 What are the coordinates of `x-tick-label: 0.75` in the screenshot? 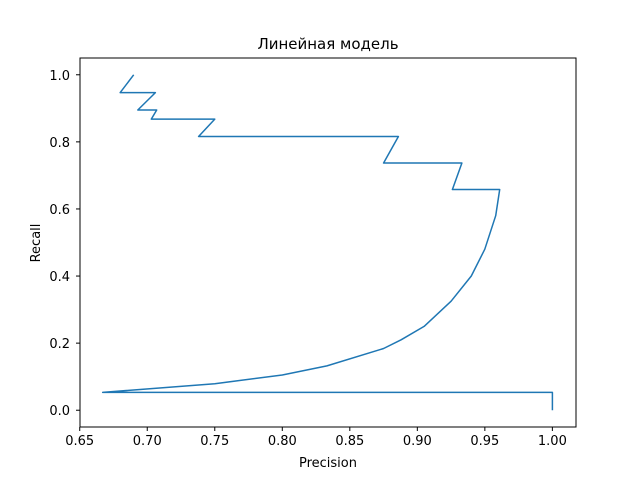 It's located at (214, 441).